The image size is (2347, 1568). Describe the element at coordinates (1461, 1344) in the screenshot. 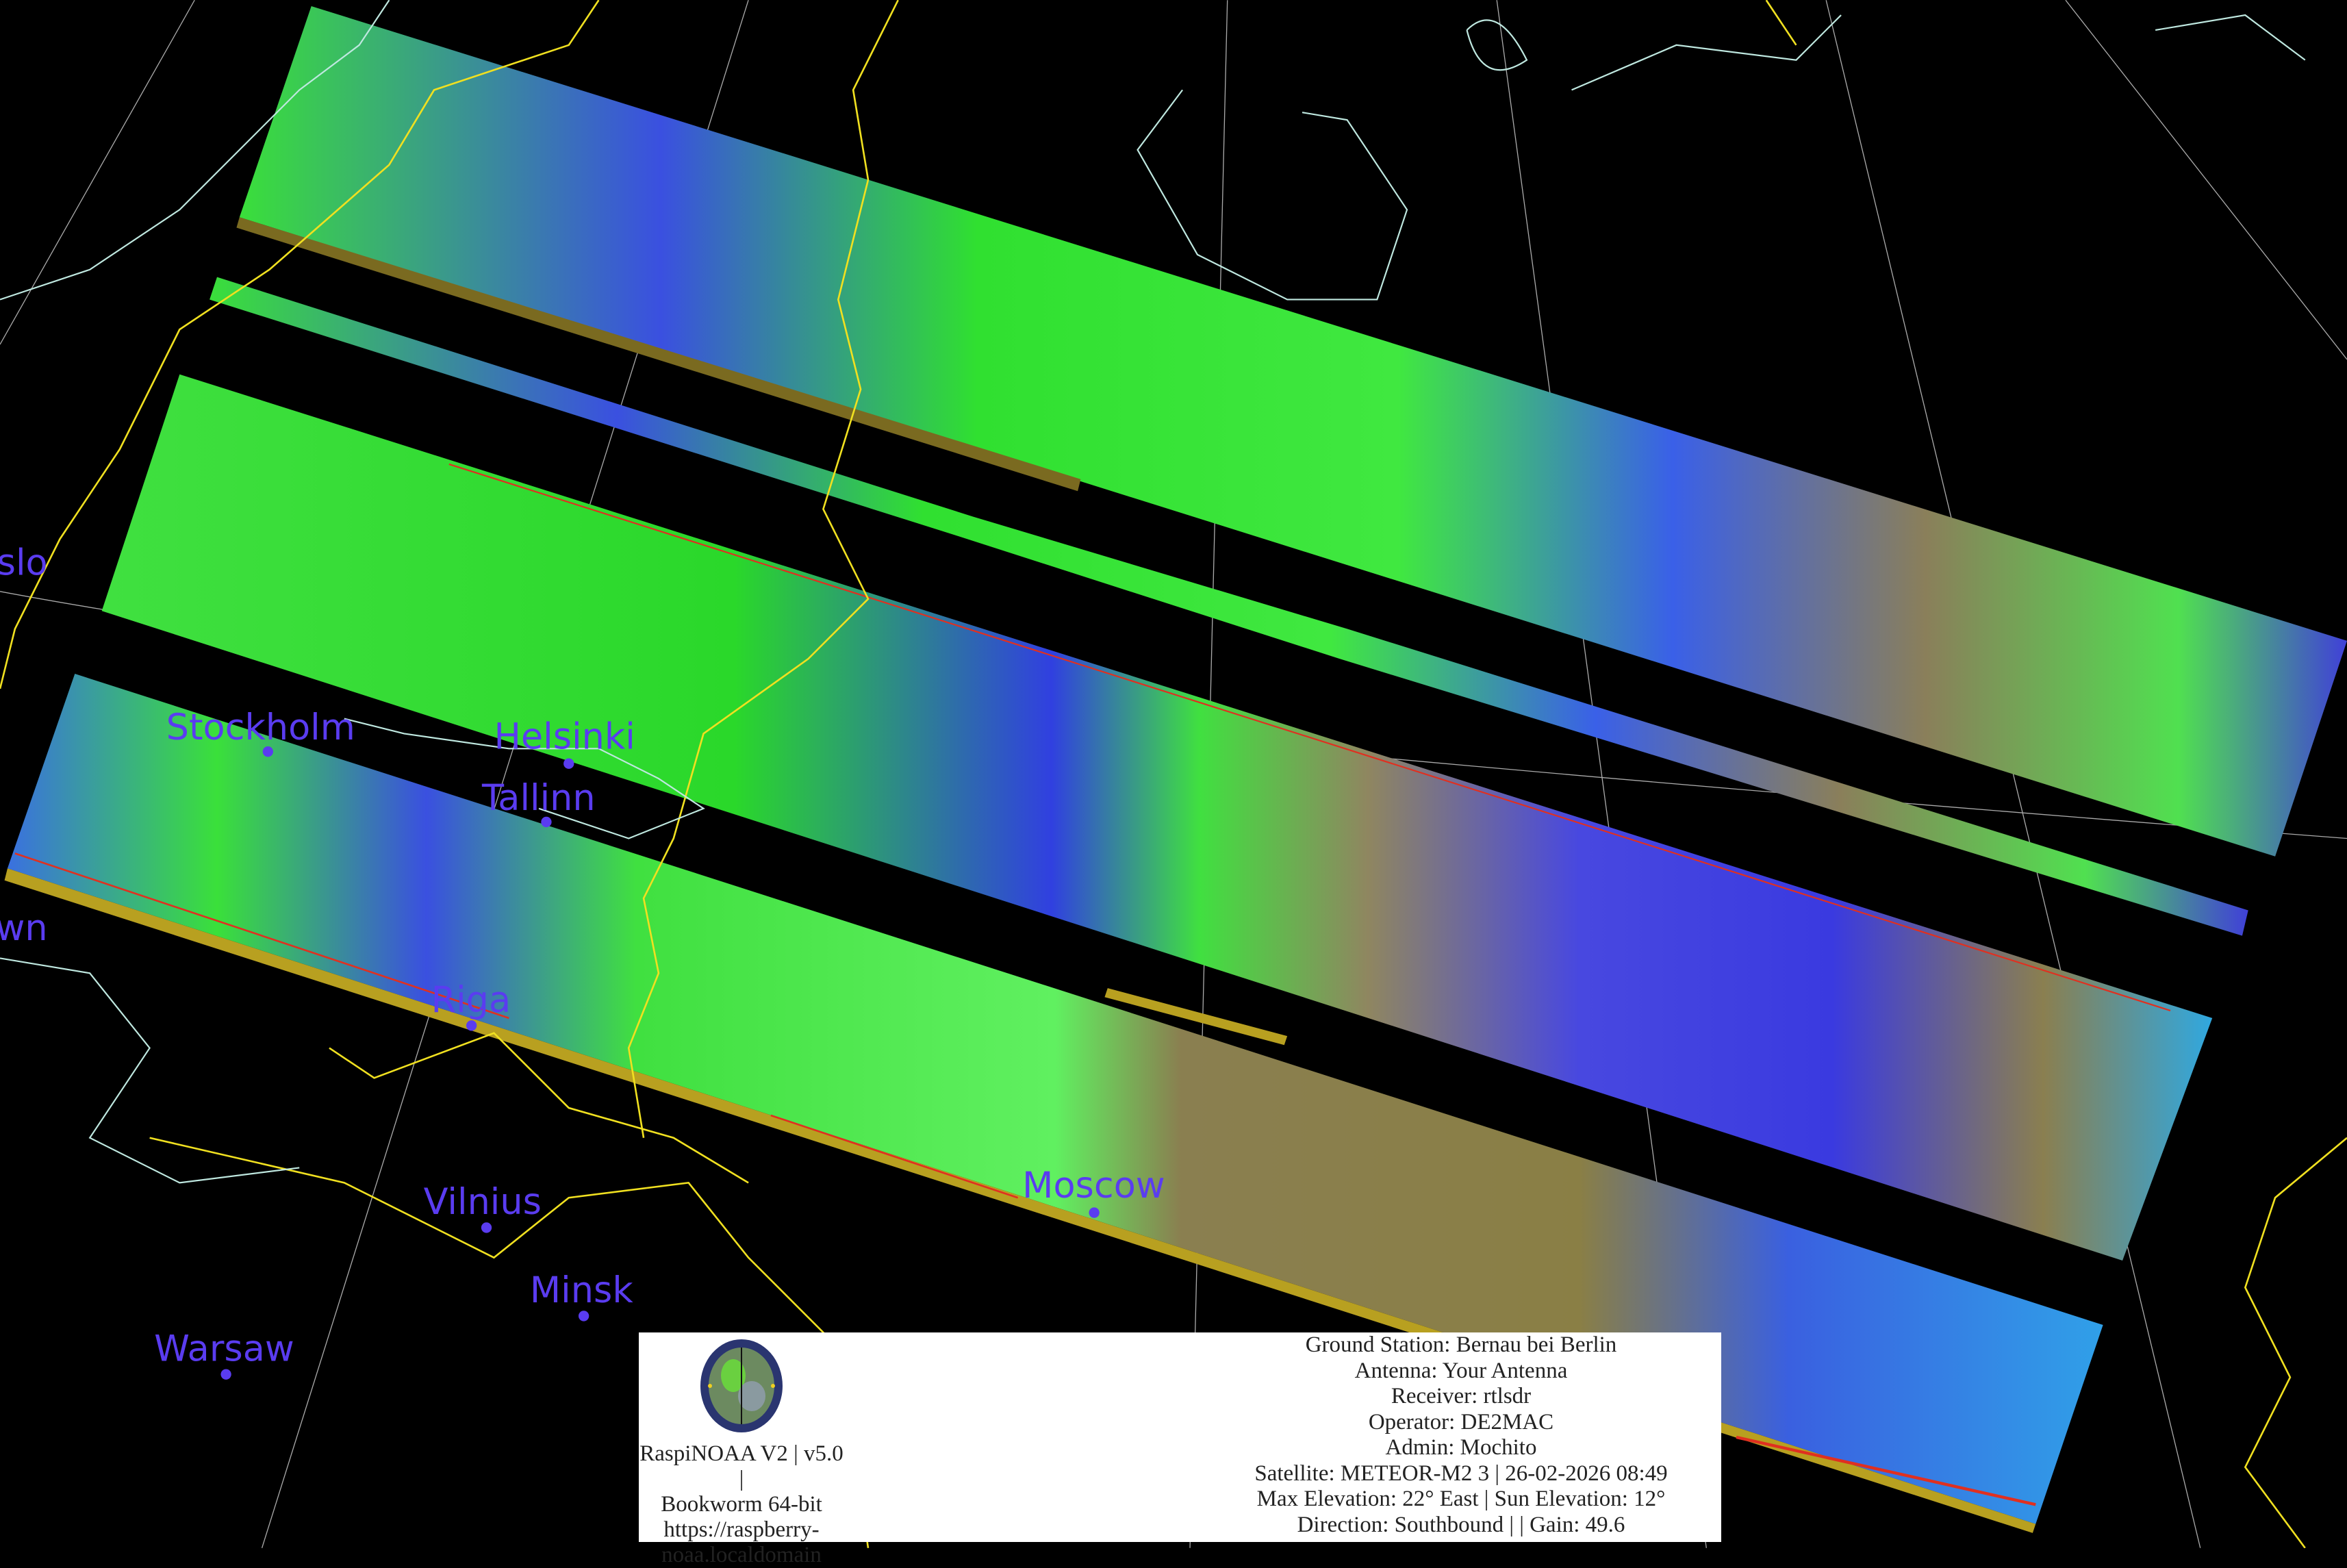

I see `ground-station: Ground Station: Bernau bei Berlin` at that location.